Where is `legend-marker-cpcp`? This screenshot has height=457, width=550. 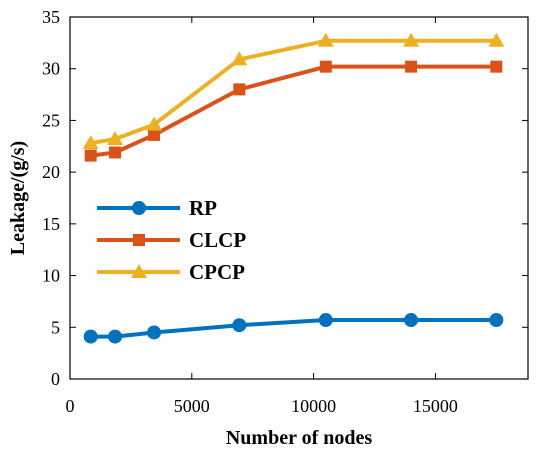 legend-marker-cpcp is located at coordinates (139, 271).